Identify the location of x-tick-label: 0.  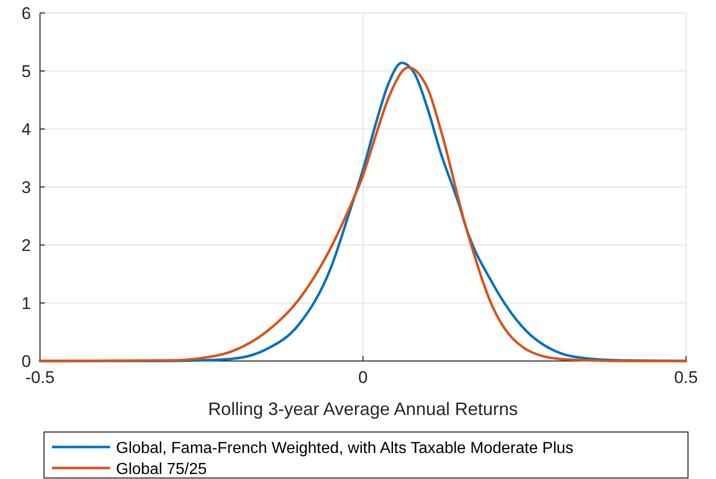
(363, 377).